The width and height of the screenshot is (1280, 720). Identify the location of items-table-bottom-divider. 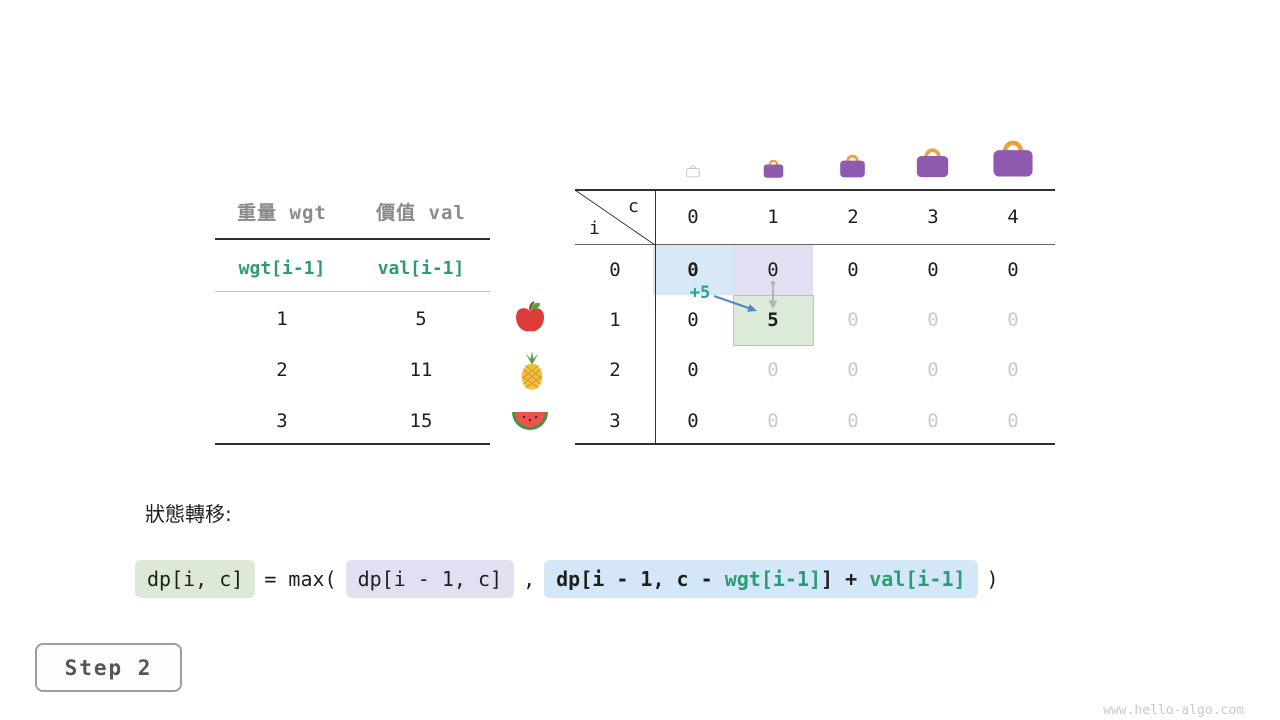
(352, 444).